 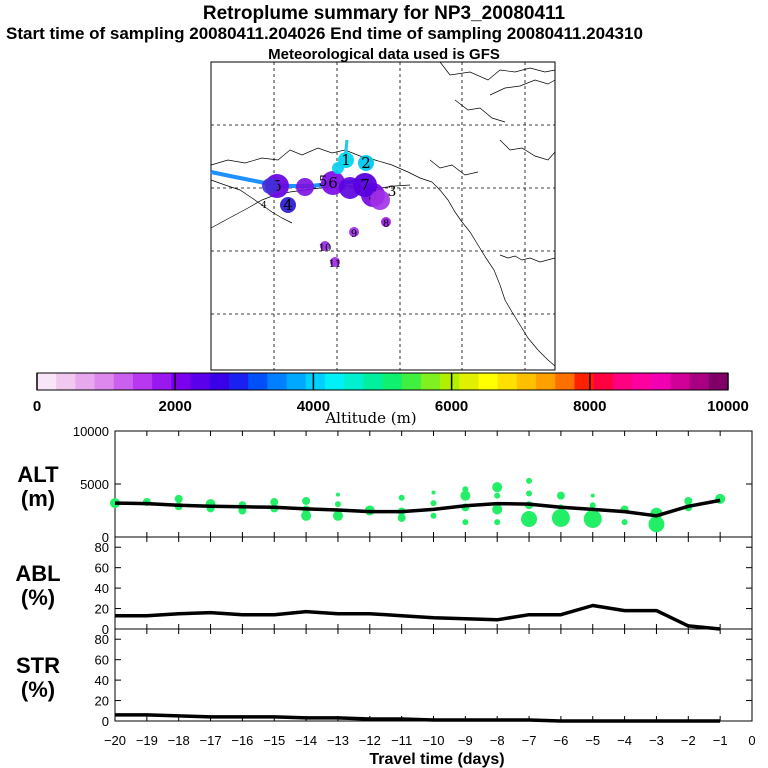 I want to click on panel-ylabel-unit: (%), so click(x=38, y=597).